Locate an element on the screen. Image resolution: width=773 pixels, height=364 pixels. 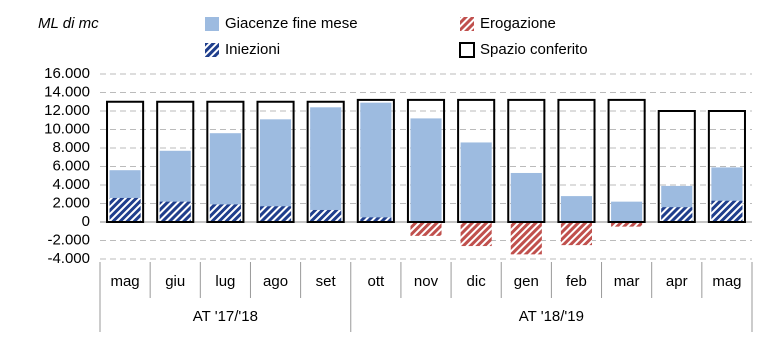
x-tick-label: ott is located at coordinates (377, 281).